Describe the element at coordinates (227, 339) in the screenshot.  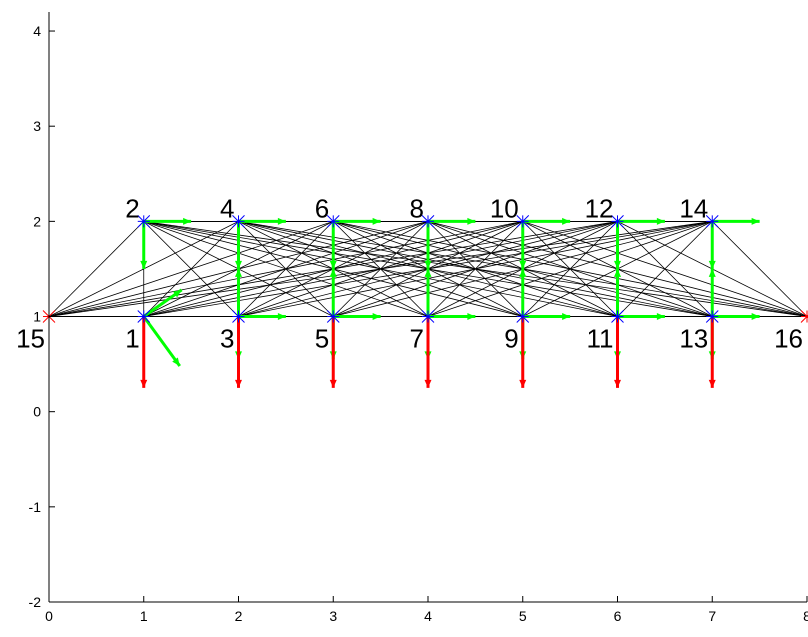
I see `node-label: 3` at that location.